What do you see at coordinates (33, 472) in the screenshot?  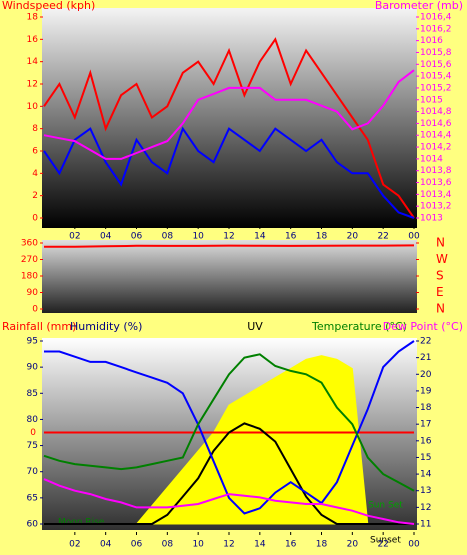 I see `y-tick-label: 70` at bounding box center [33, 472].